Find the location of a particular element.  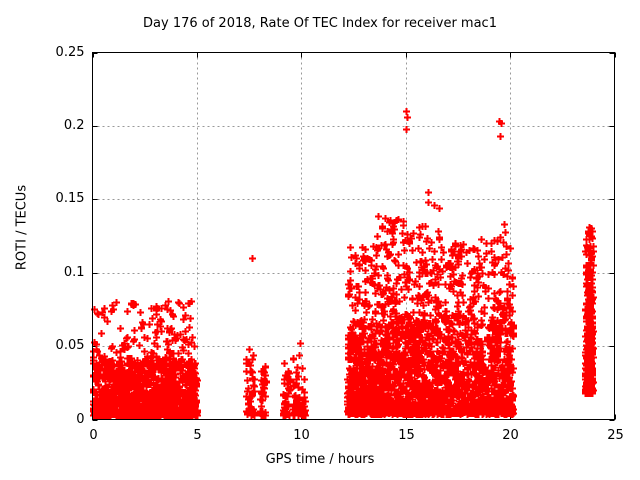

y-tick-label: 0.2 is located at coordinates (74, 125).